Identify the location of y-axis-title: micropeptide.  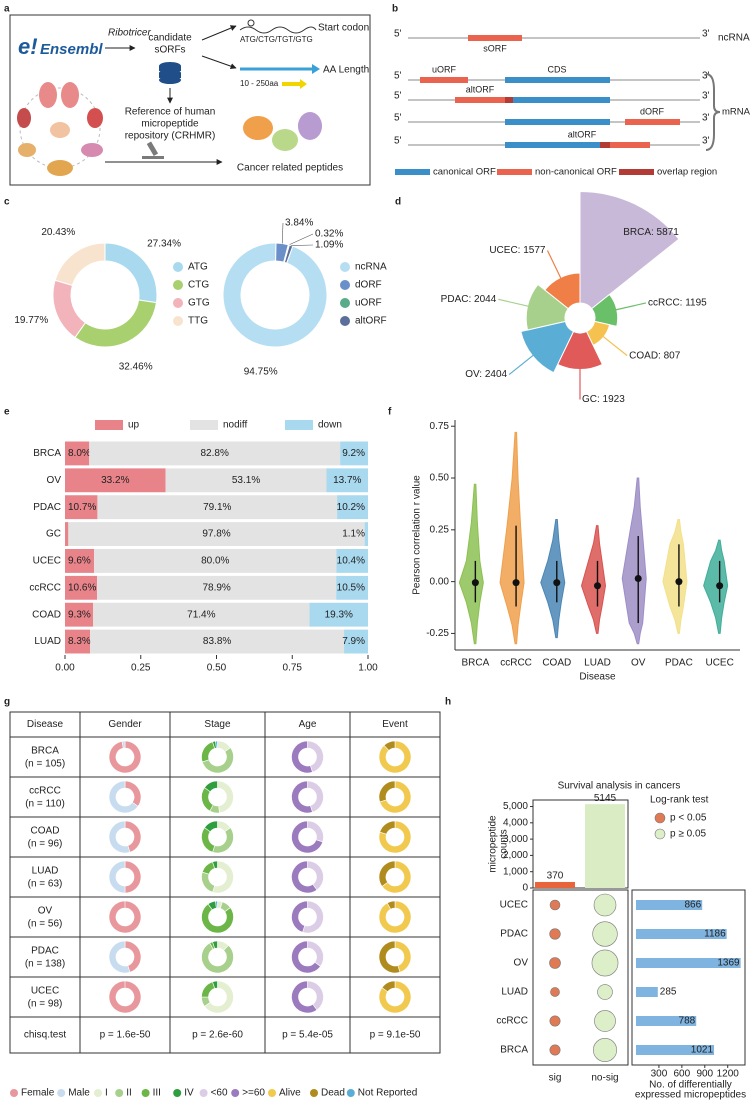
(493, 844).